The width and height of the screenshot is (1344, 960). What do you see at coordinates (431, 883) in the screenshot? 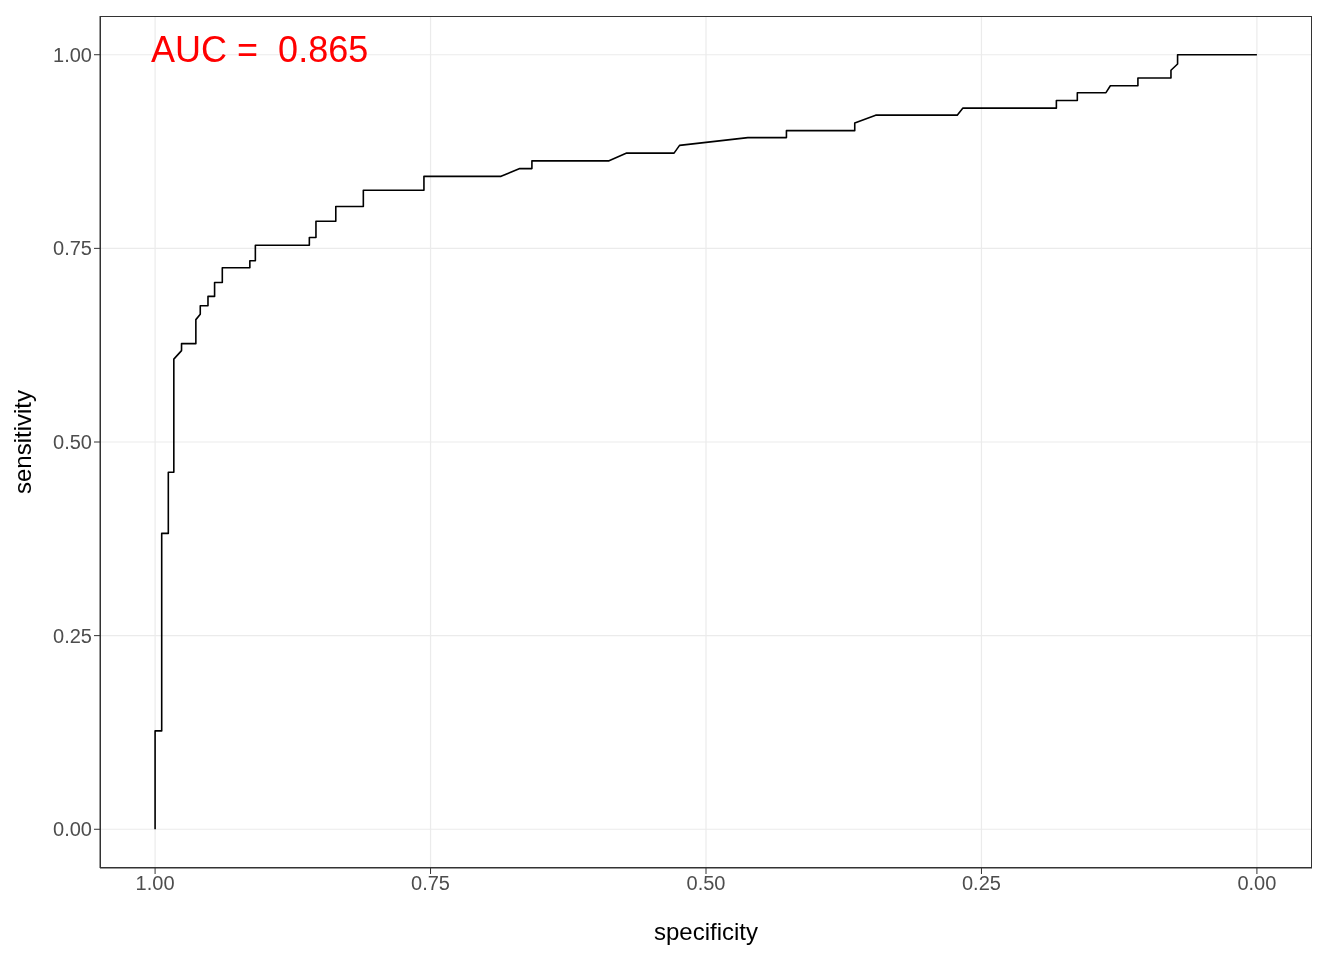
I see `x-tick-label: 0.75` at bounding box center [431, 883].